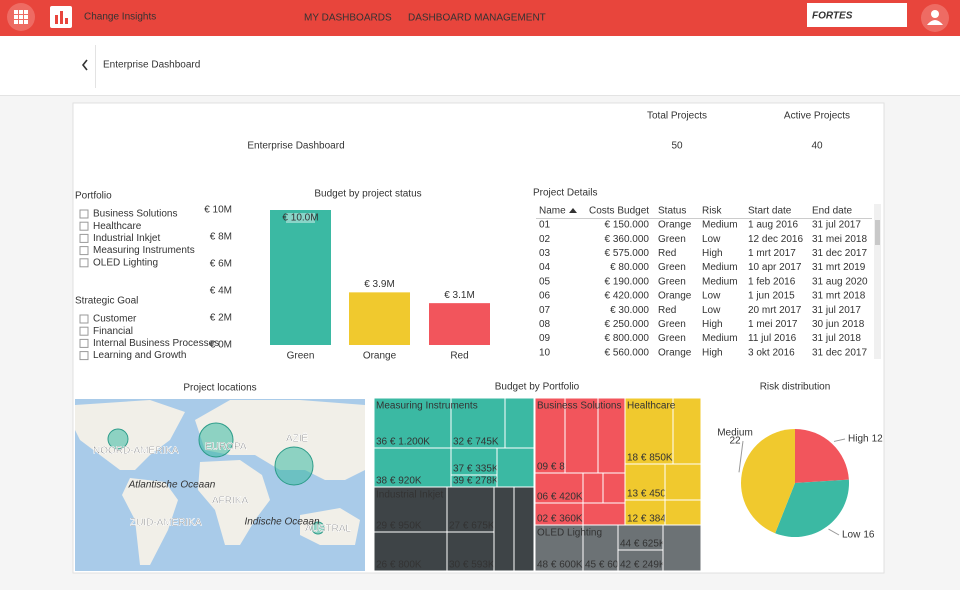  Describe the element at coordinates (459, 356) in the screenshot. I see `x-tick-label: Red` at that location.